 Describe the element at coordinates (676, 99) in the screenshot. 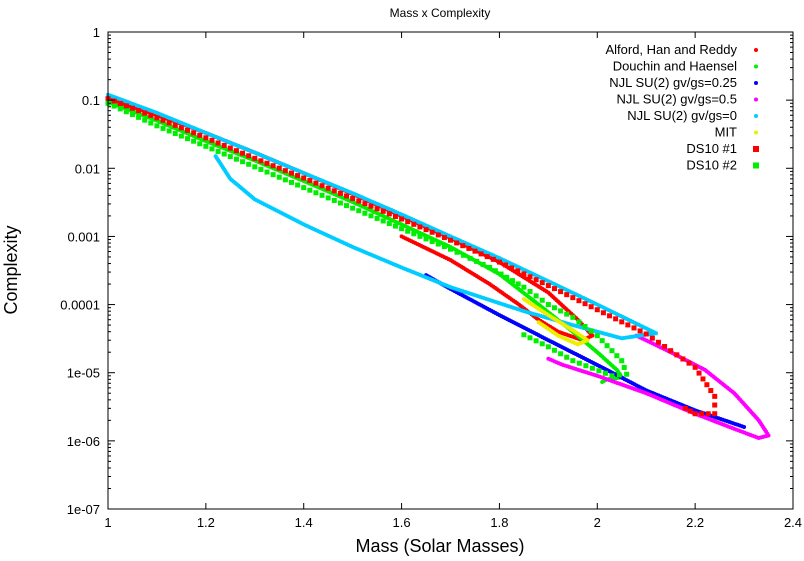

I see `legend-label: NJL SU(2) gv/gs=0.5` at that location.